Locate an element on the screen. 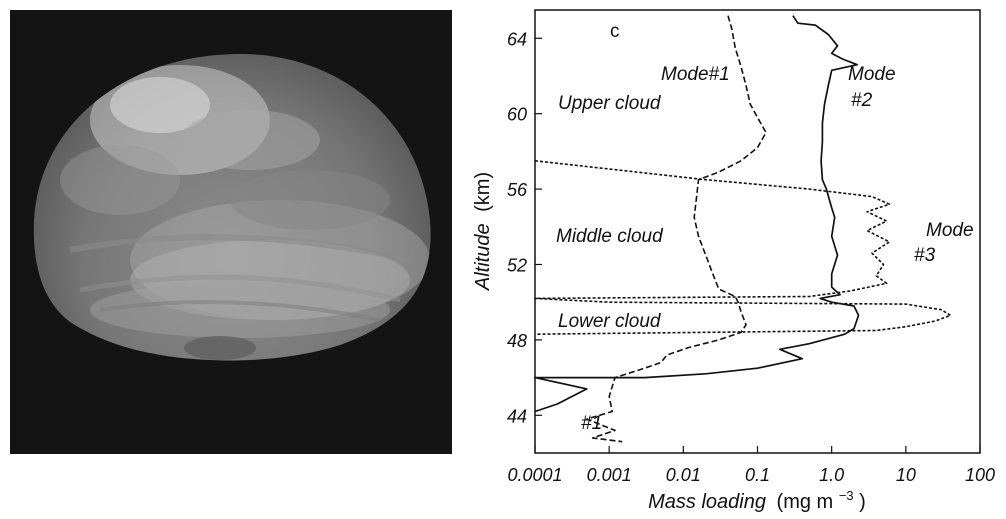 The width and height of the screenshot is (1006, 519). region-label-upper: Upper cloud is located at coordinates (610, 103).